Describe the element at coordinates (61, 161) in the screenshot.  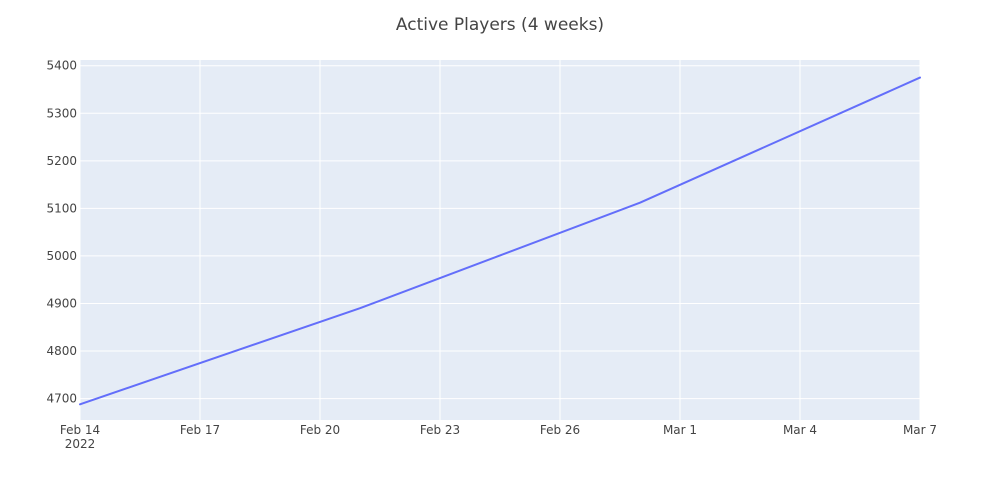
I see `y-tick-label: 5200` at that location.